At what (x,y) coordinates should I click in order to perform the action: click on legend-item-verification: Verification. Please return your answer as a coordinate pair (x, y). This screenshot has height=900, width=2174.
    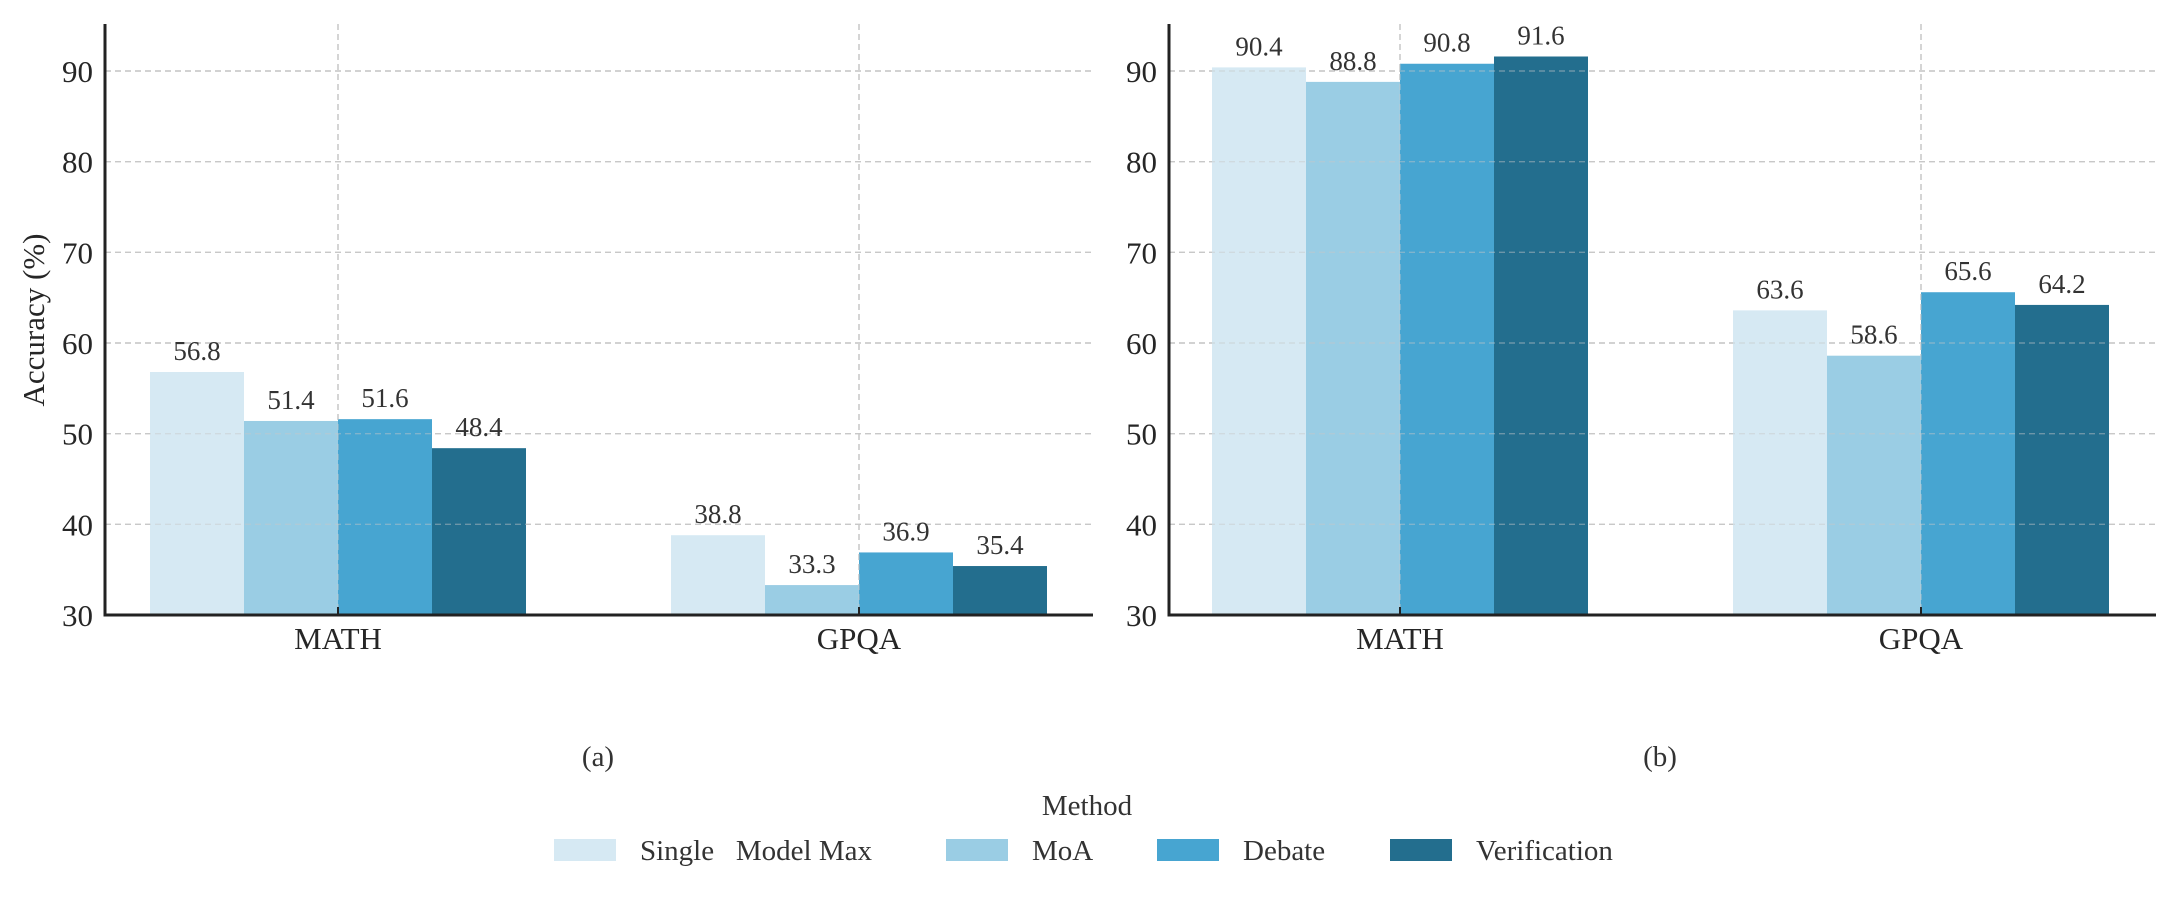
    Looking at the image, I should click on (1501, 851).